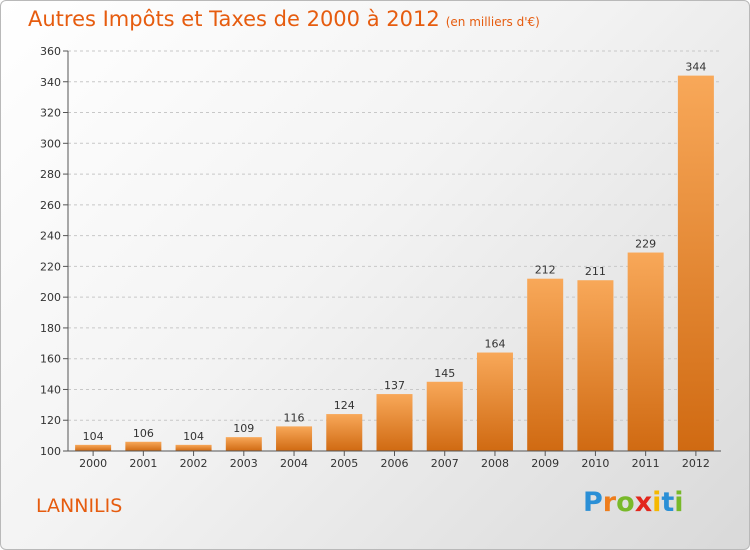 This screenshot has height=550, width=750. What do you see at coordinates (643, 502) in the screenshot?
I see `logo-letter: x` at bounding box center [643, 502].